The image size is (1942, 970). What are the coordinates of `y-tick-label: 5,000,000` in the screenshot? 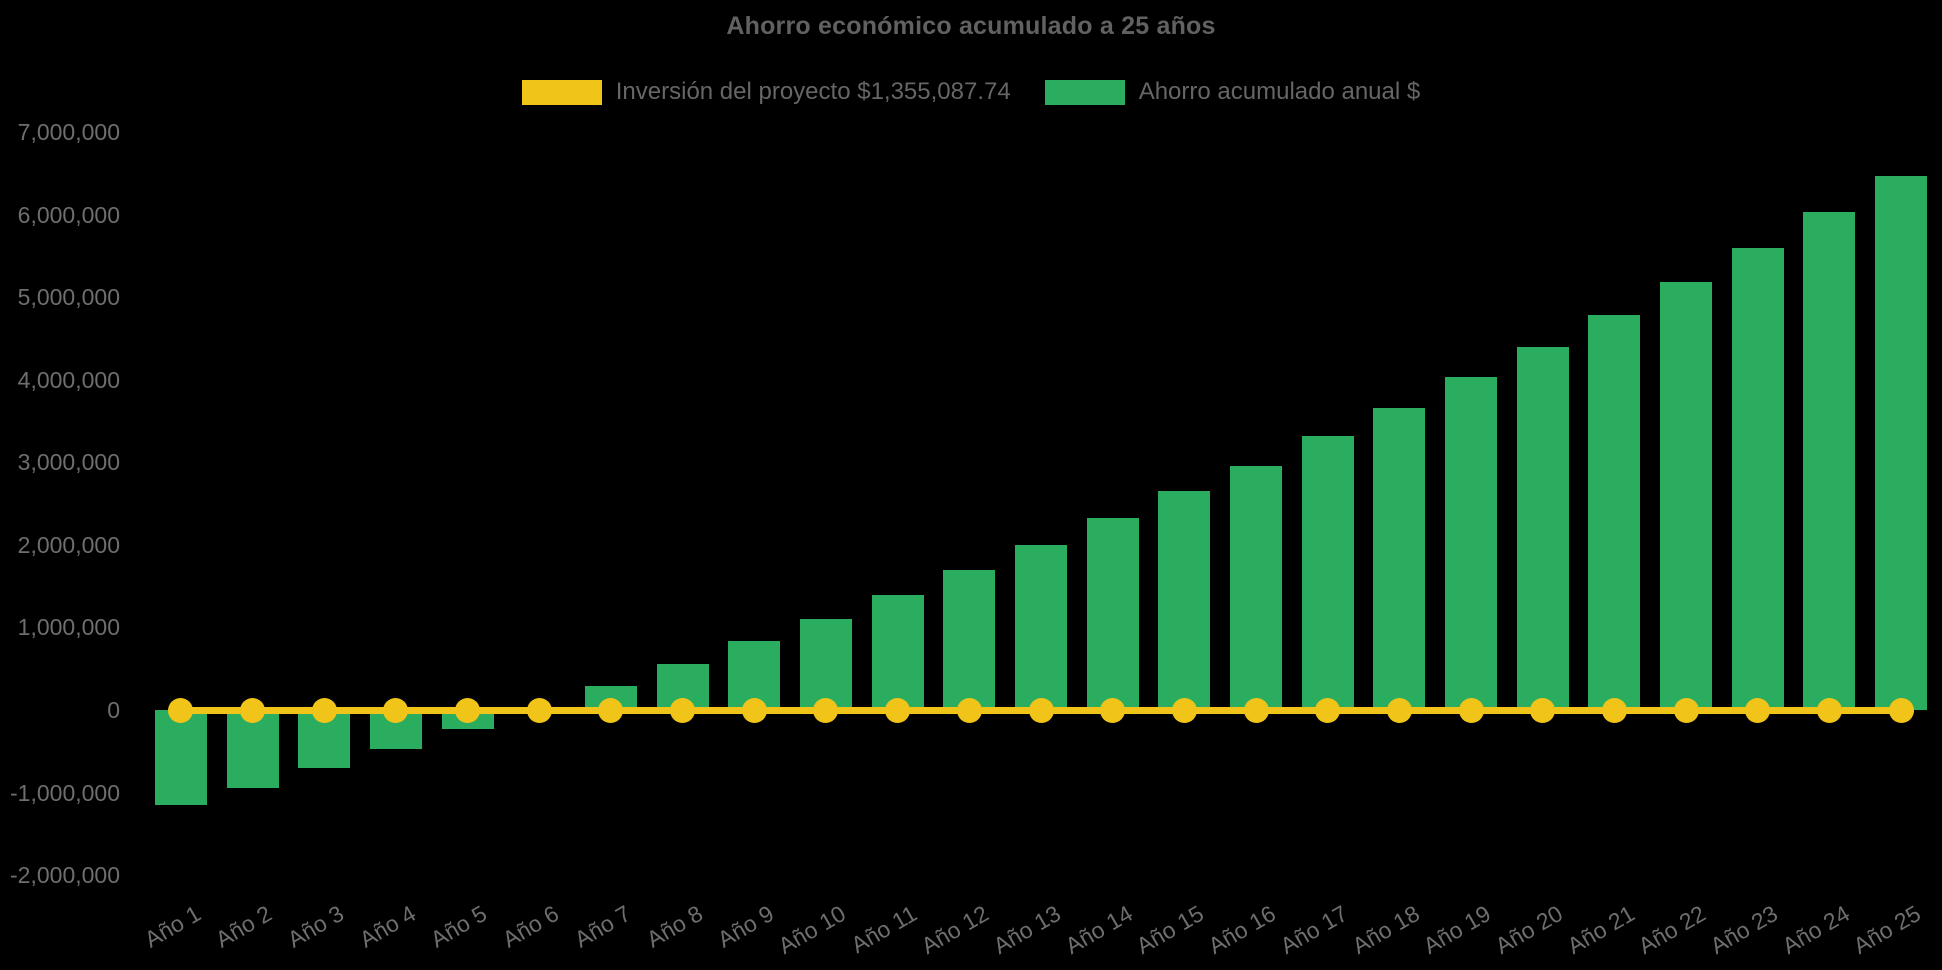 It's located at (68, 297).